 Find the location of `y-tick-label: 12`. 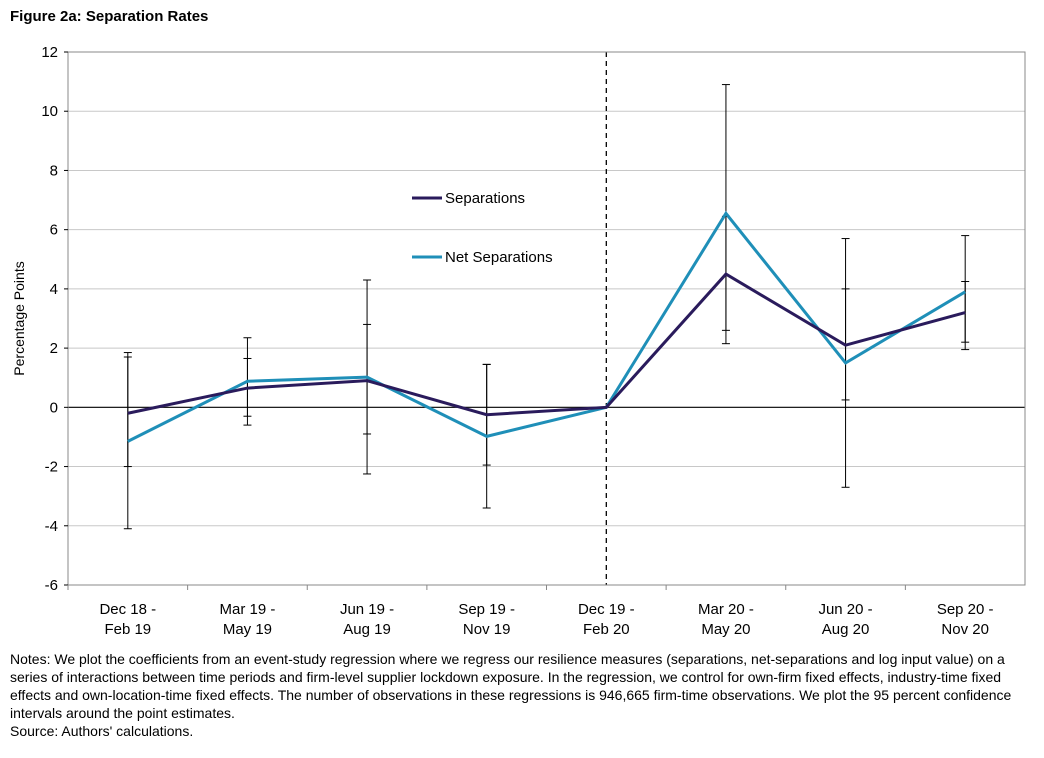

y-tick-label: 12 is located at coordinates (49, 52).